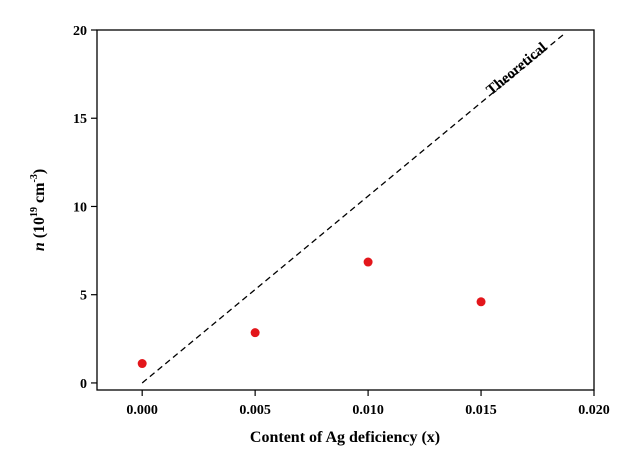 The image size is (634, 454). I want to click on y-axis-title-exp2: -3, so click(34, 178).